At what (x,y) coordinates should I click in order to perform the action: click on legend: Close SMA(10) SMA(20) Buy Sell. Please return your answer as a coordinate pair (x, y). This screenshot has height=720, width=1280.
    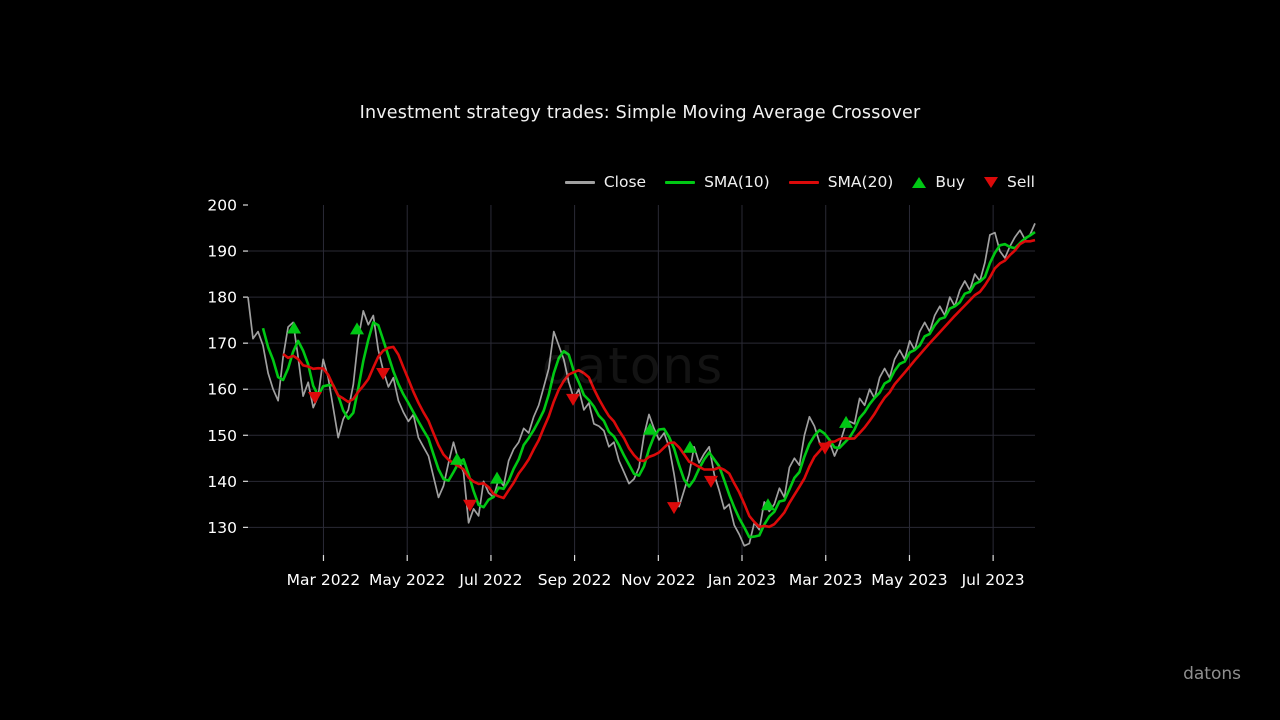
    Looking at the image, I should click on (799, 182).